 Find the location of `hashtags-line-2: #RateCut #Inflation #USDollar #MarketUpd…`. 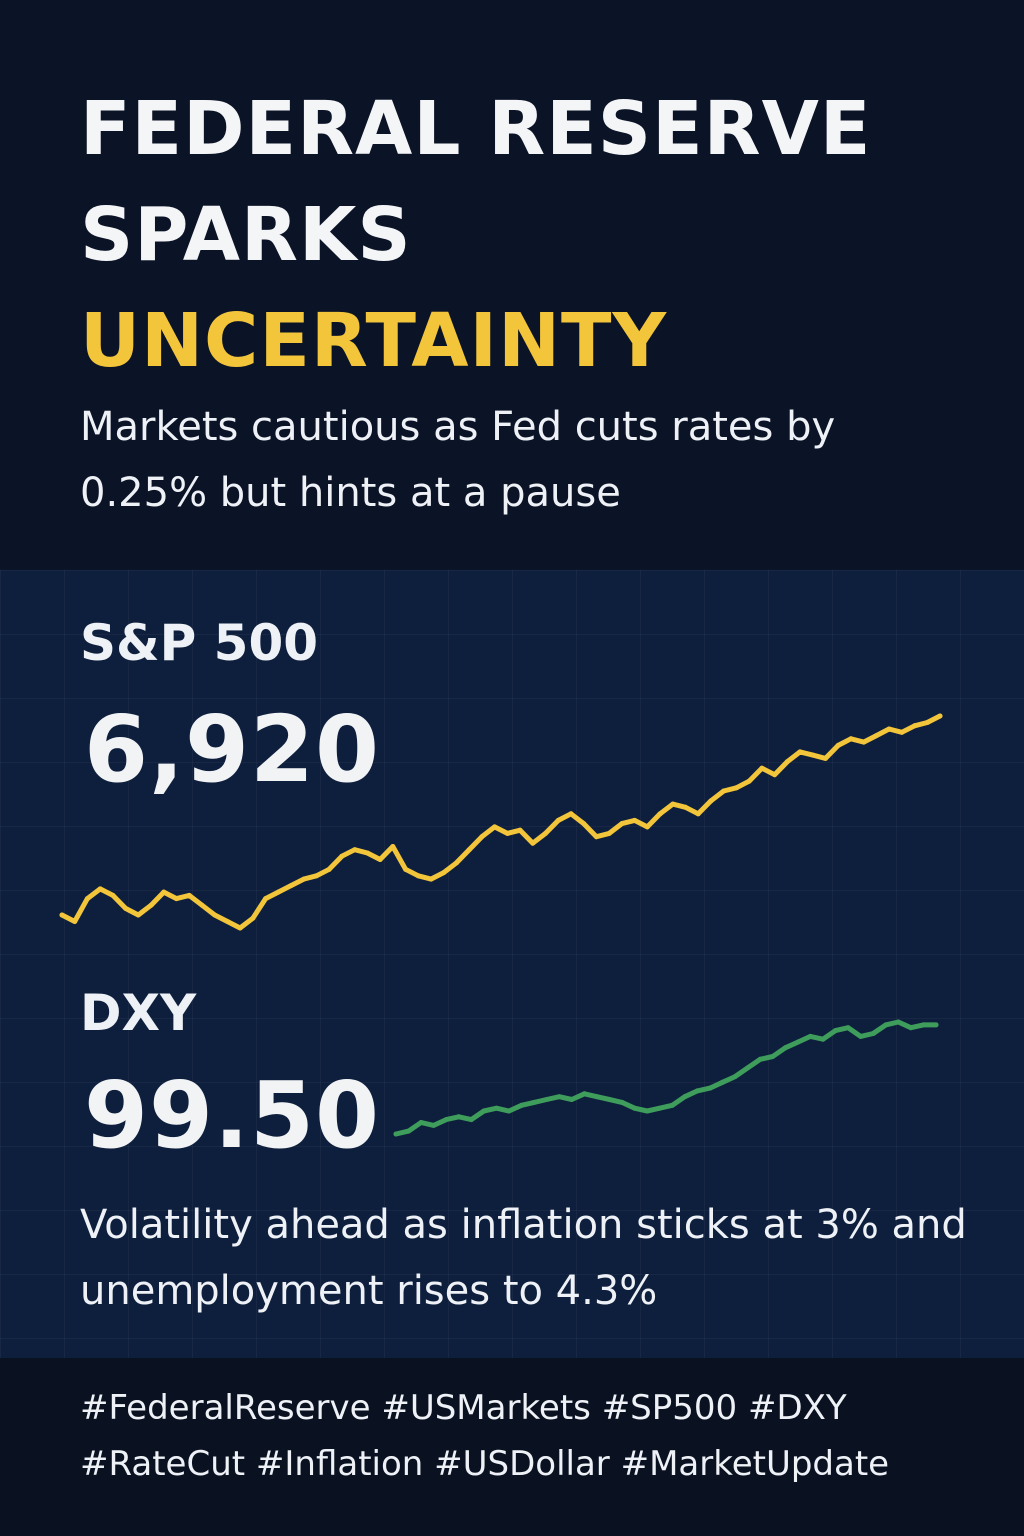

hashtags-line-2: #RateCut #Inflation #USDollar #MarketUpd… is located at coordinates (485, 1464).